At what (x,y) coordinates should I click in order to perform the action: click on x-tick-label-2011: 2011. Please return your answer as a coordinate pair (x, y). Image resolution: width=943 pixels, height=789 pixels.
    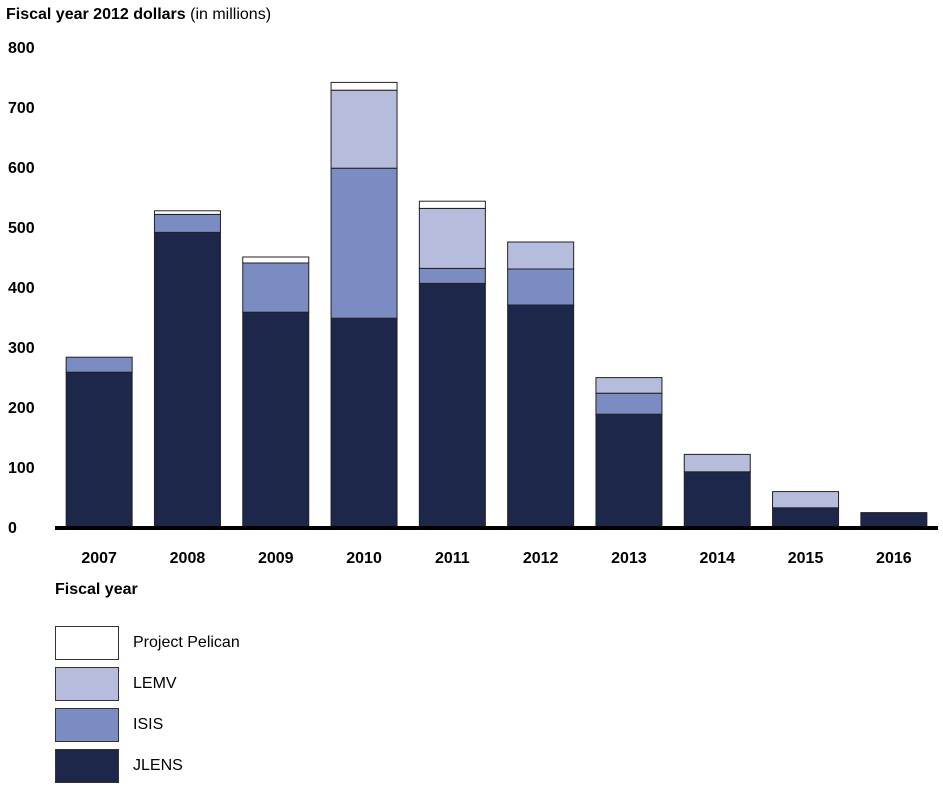
    Looking at the image, I should click on (452, 558).